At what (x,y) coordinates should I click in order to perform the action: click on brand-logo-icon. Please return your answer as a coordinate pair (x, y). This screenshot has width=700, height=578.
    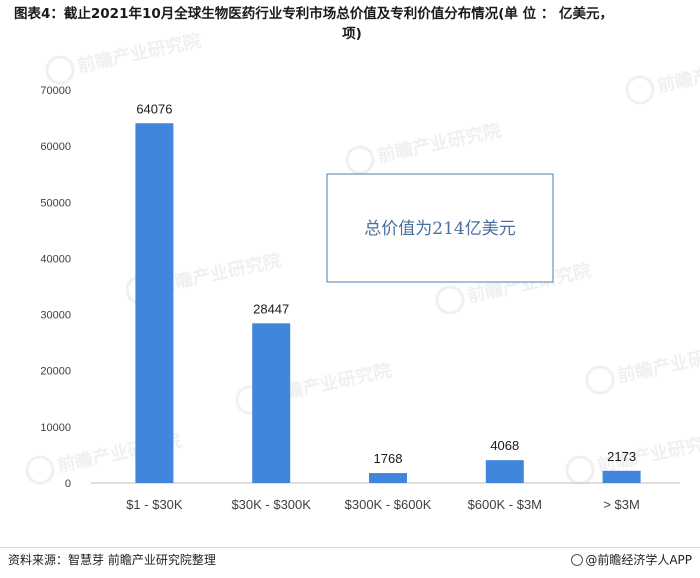
    Looking at the image, I should click on (577, 560).